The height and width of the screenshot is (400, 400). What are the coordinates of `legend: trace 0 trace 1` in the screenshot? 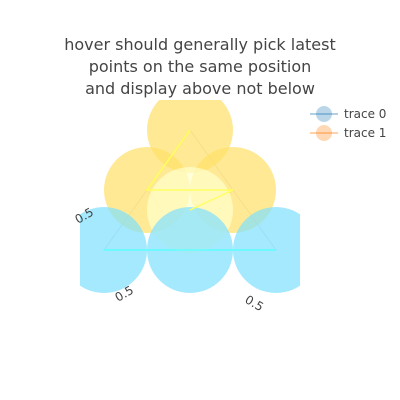 It's located at (348, 123).